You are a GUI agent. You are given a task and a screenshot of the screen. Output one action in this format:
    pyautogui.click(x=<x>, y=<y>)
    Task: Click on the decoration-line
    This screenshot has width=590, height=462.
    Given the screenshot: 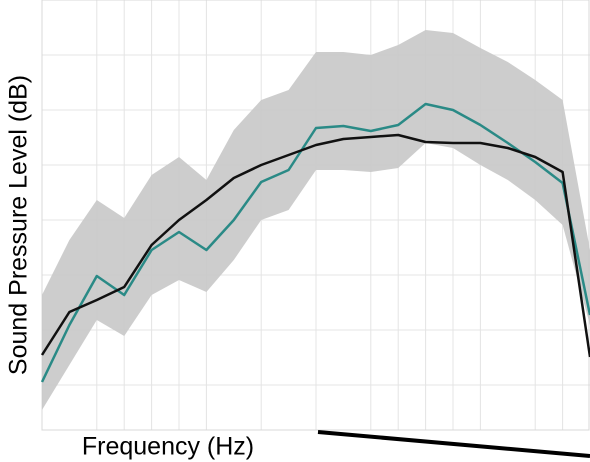 What is the action you would take?
    pyautogui.click(x=453, y=444)
    